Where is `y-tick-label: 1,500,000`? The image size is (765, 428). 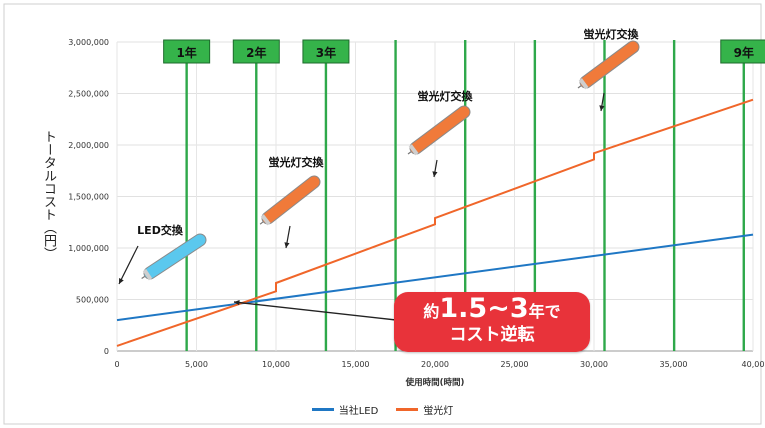 y-tick-label: 1,500,000 is located at coordinates (88, 197).